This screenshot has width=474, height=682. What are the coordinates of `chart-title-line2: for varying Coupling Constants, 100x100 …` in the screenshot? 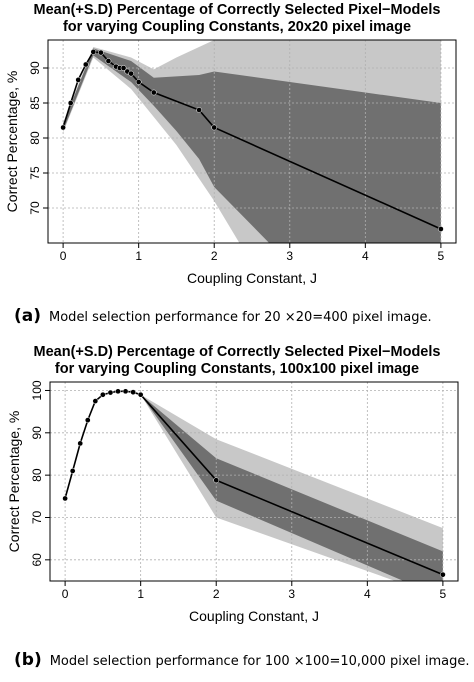 It's located at (237, 369).